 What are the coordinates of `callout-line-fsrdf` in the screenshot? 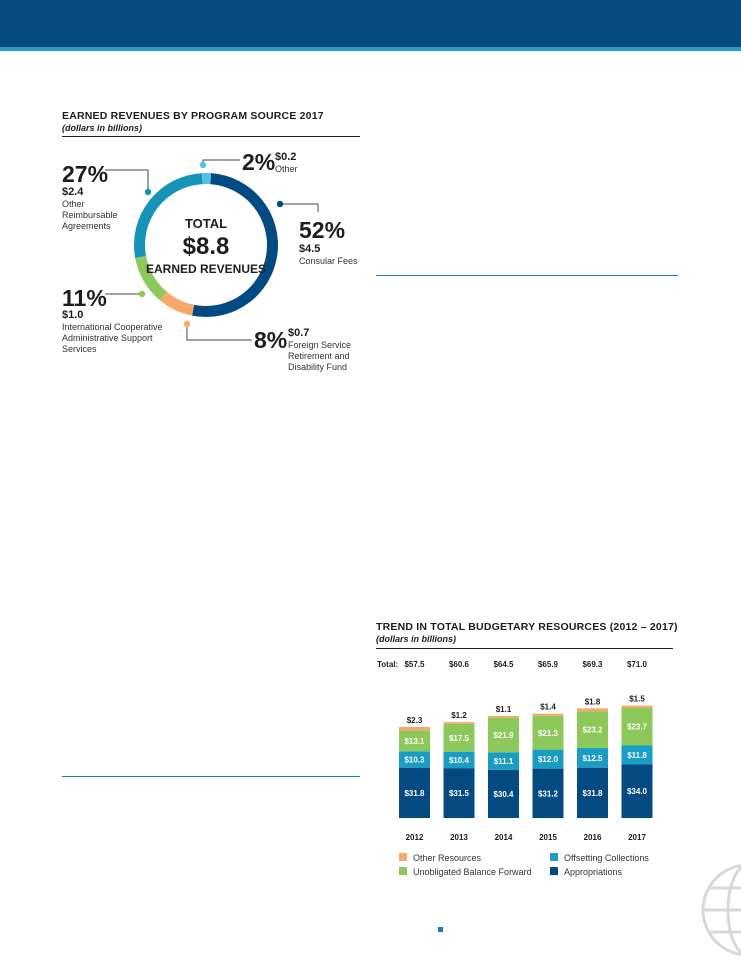 It's located at (219, 332).